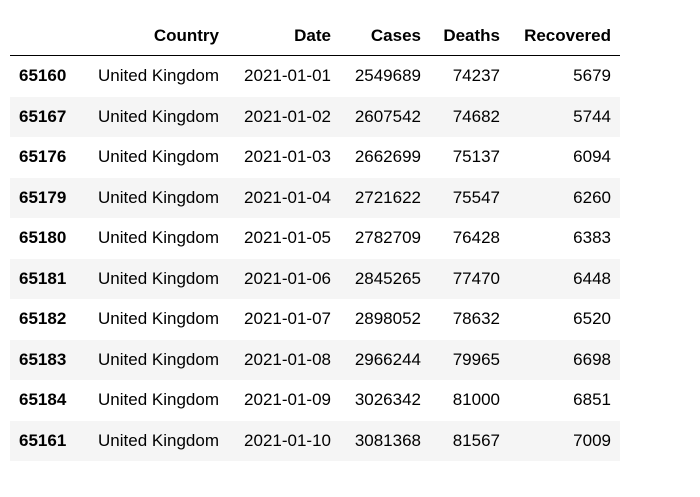  What do you see at coordinates (476, 278) in the screenshot?
I see `table-cell: 77470` at bounding box center [476, 278].